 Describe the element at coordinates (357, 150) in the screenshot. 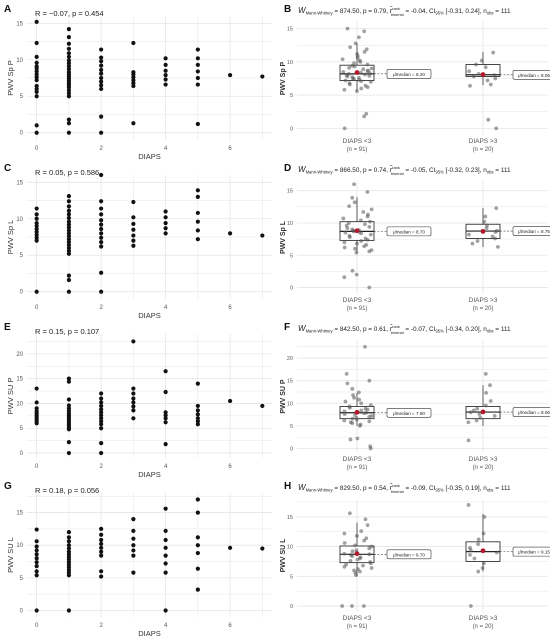

I see `group-n-label: (n = 91)` at that location.